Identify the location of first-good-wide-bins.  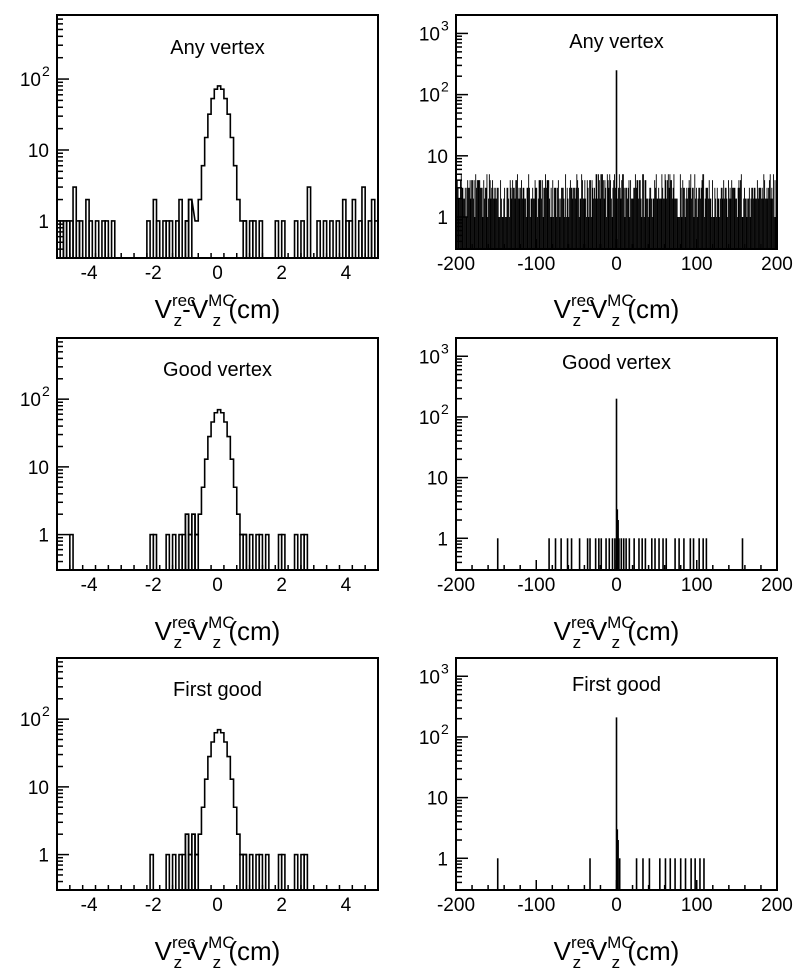
(600, 803).